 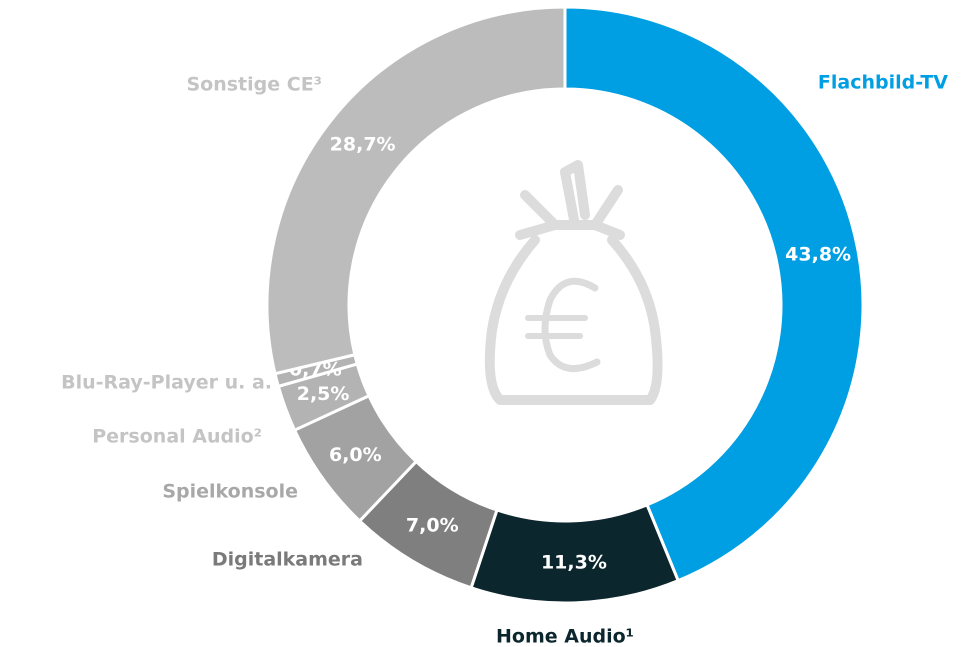 What do you see at coordinates (177, 437) in the screenshot?
I see `category-label: Personal Audio²` at bounding box center [177, 437].